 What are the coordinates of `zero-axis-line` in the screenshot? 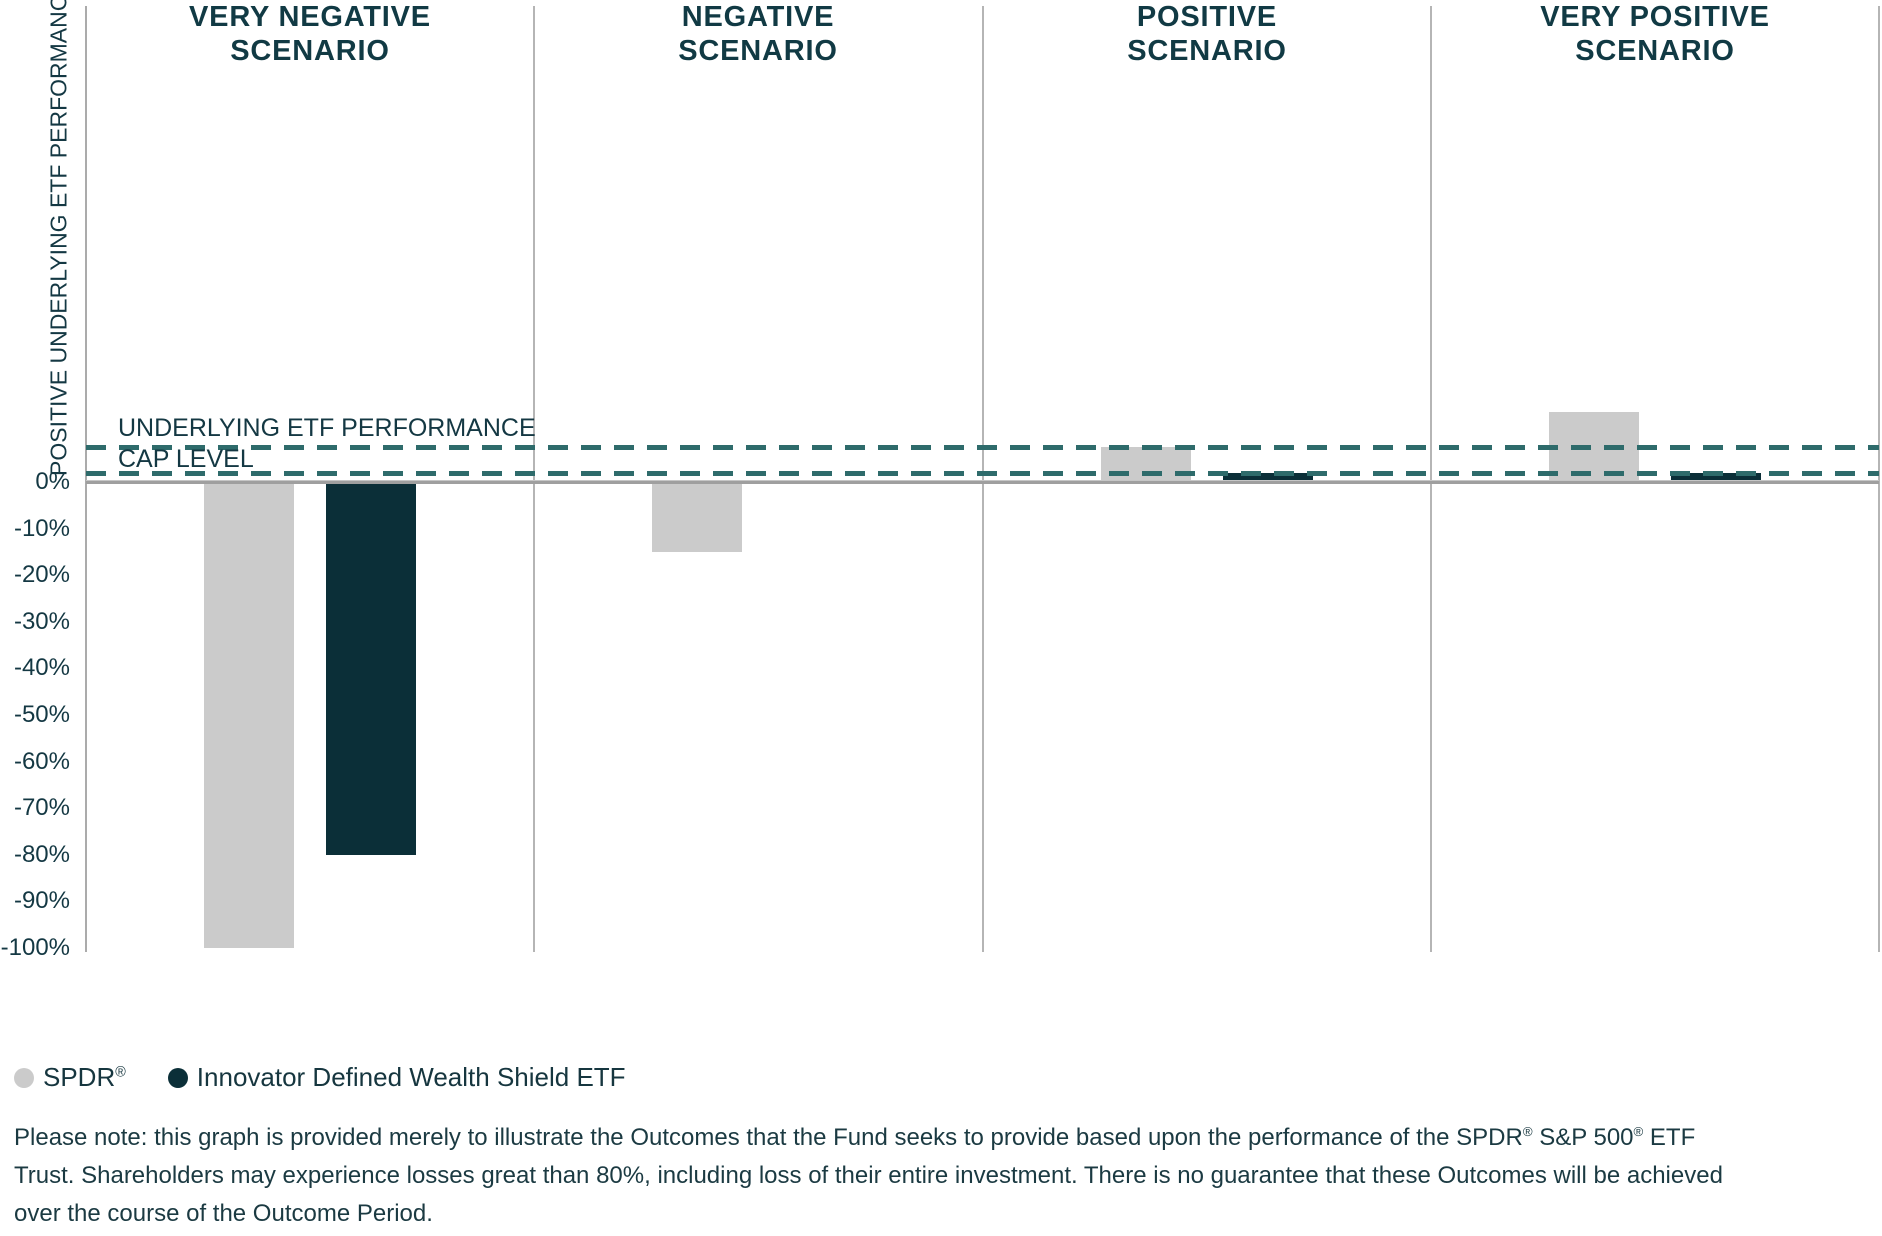 It's located at (982, 482).